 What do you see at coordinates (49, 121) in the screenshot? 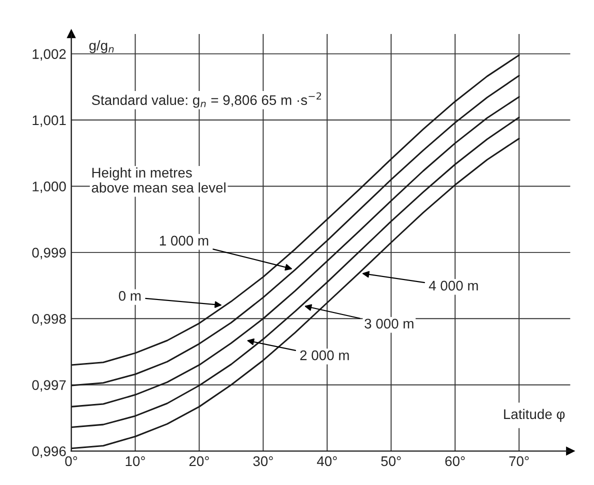
I see `y-tick-label: 1,001` at bounding box center [49, 121].